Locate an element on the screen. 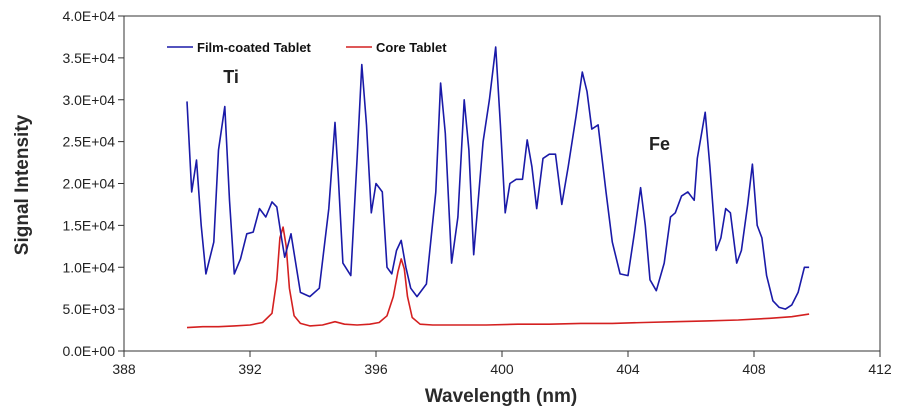 Image resolution: width=898 pixels, height=411 pixels. y-tick-label: 1.5E+04 is located at coordinates (88, 225).